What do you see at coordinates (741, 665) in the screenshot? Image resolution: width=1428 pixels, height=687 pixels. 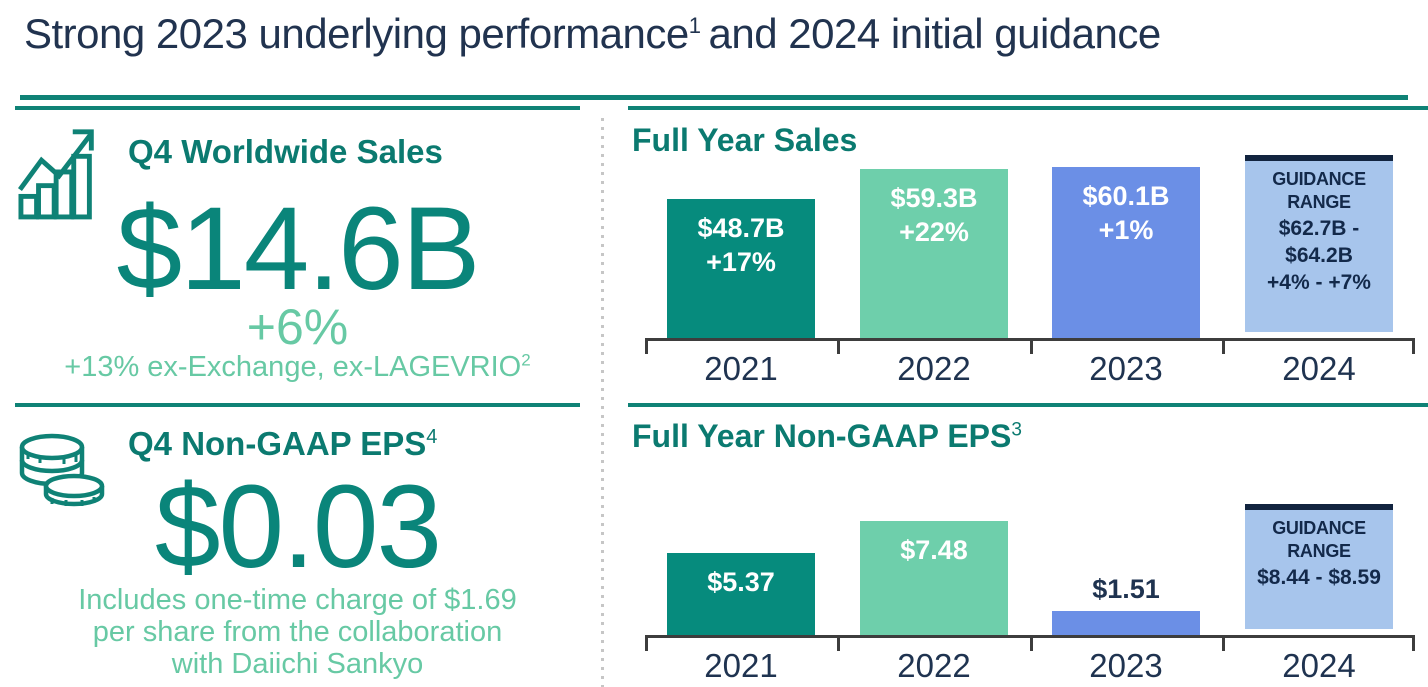 I see `eps-x-label-2021: 2021` at bounding box center [741, 665].